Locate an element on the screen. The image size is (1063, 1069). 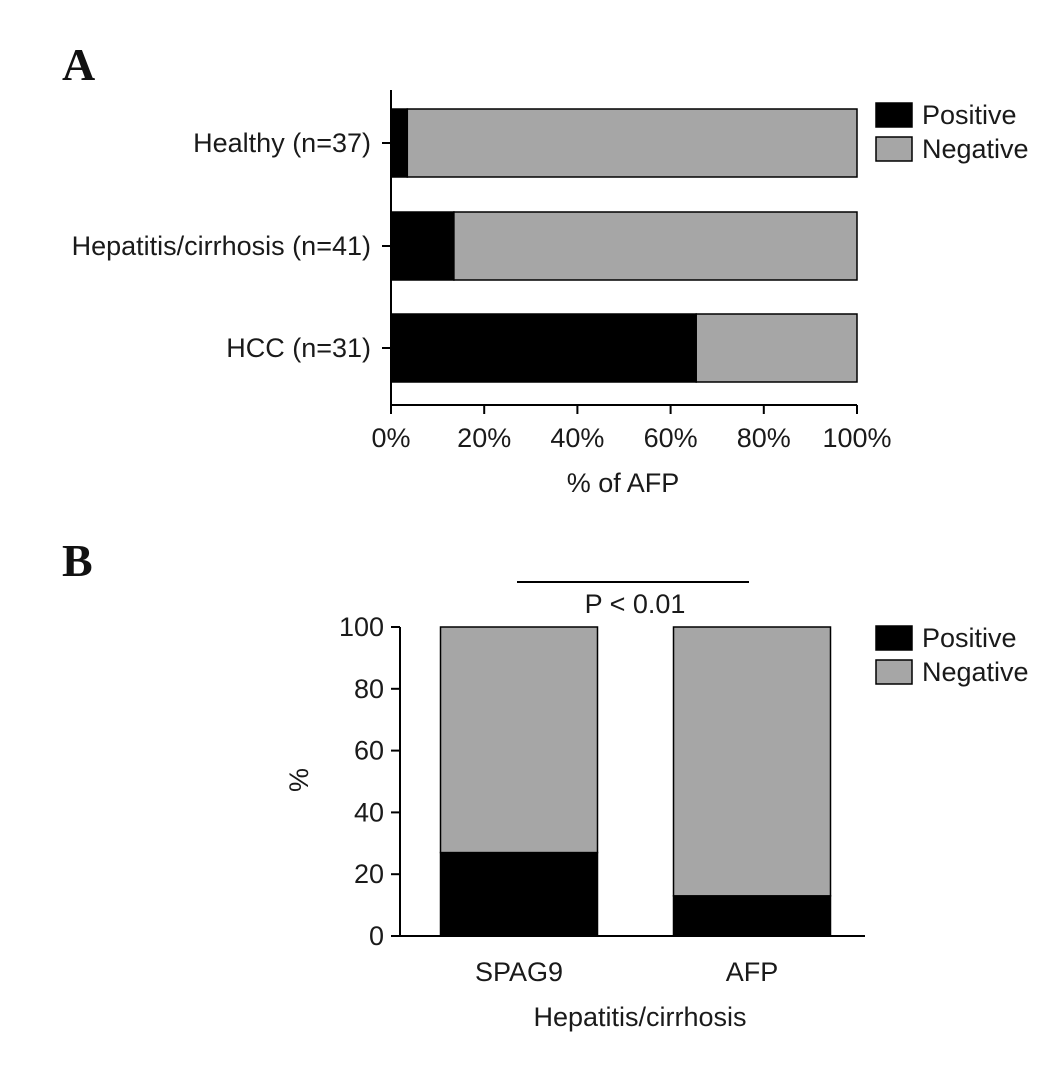
panel-a-y-tick-label: HCC (n=31) is located at coordinates (298, 348).